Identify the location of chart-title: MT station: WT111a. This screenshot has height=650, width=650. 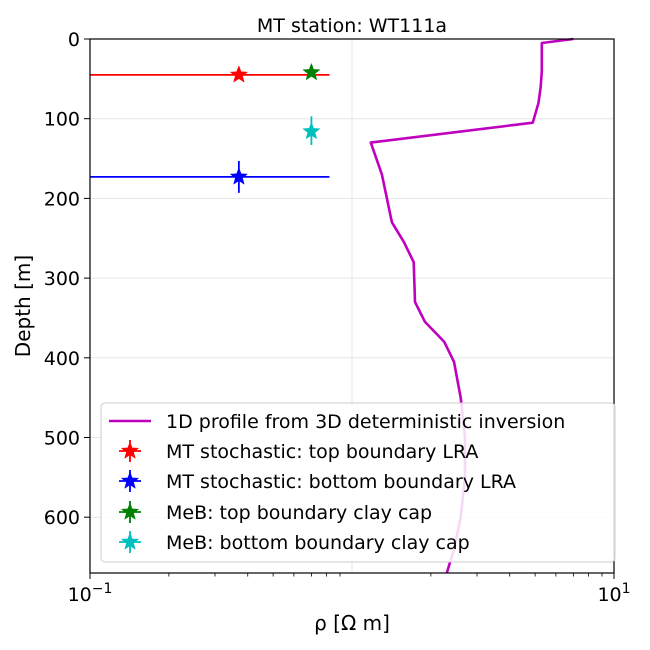
(352, 26).